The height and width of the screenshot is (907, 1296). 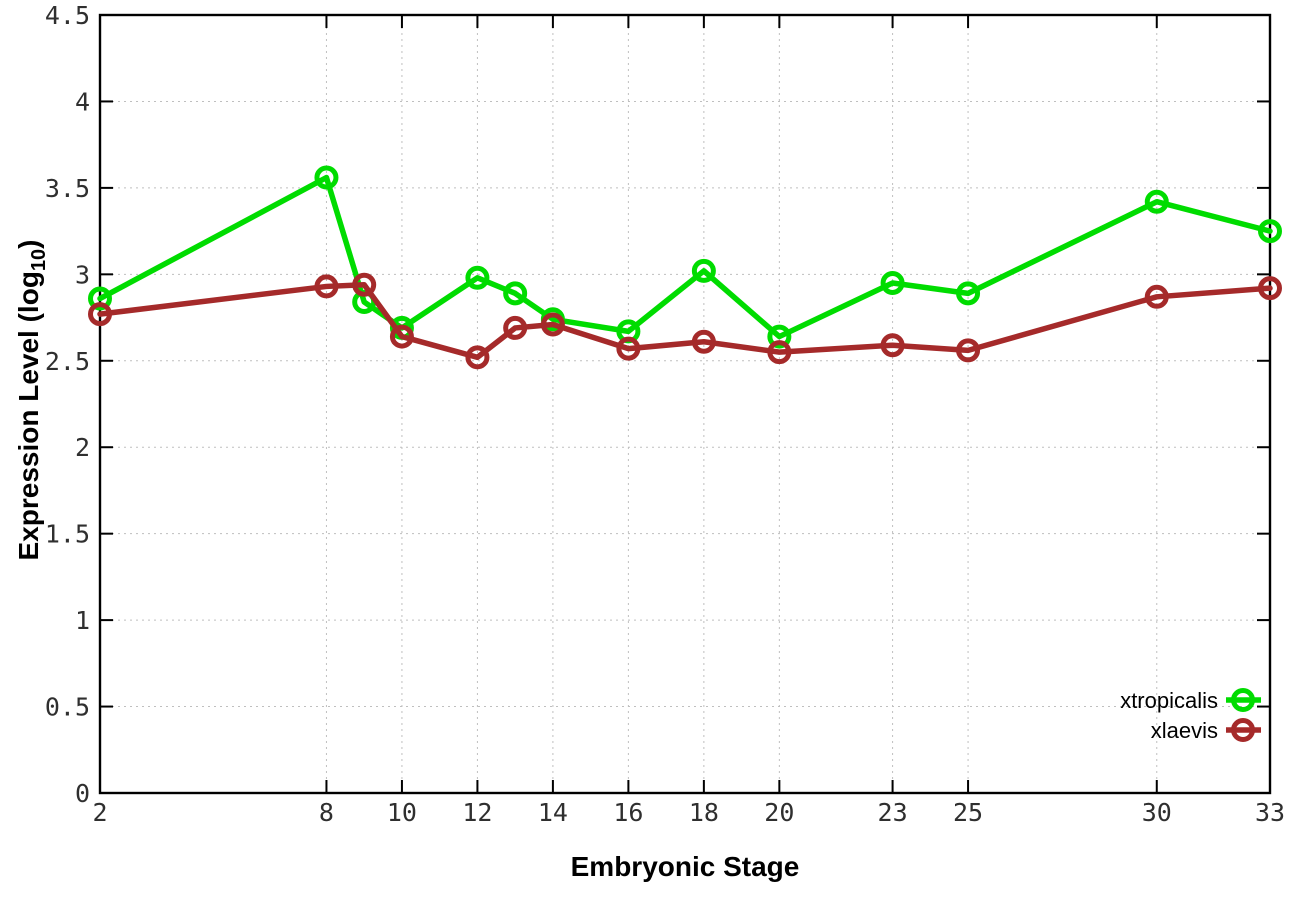 What do you see at coordinates (685, 321) in the screenshot?
I see `series-line-xlaevis` at bounding box center [685, 321].